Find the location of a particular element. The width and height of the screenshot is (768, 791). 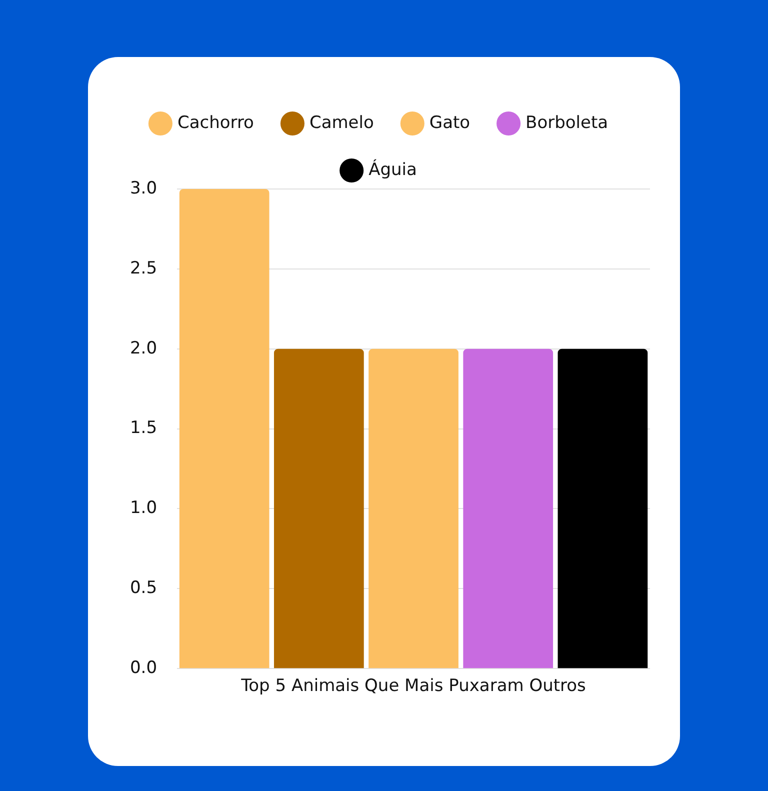

y-tick-label: 0.5 is located at coordinates (144, 588).